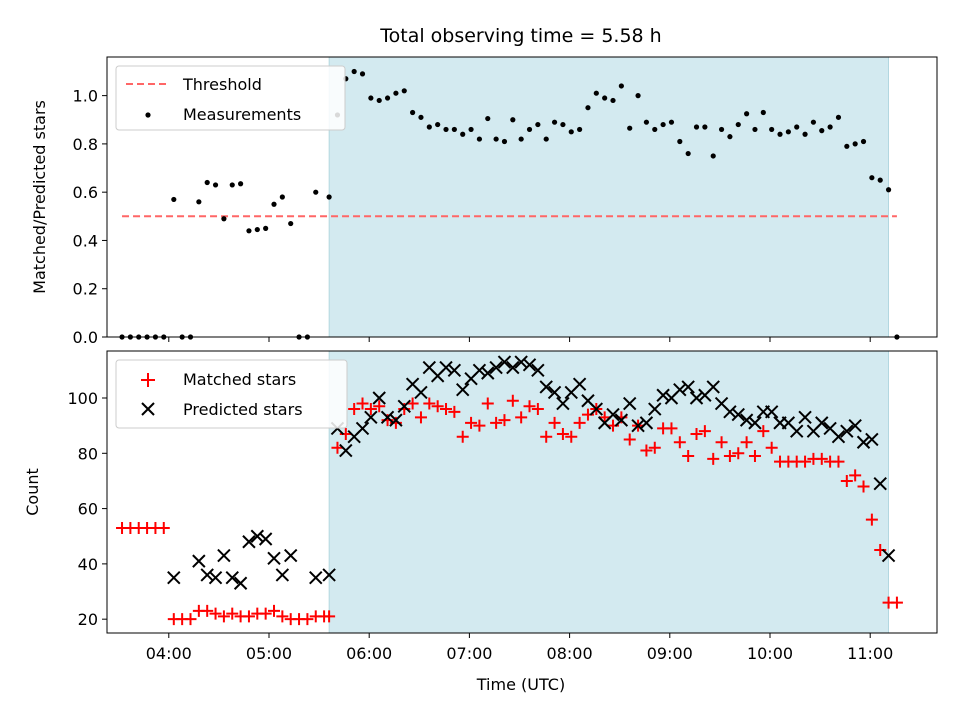 This screenshot has height=720, width=960. What do you see at coordinates (90, 217) in the screenshot?
I see `top-y-axis: 0.0 0.2 0.4 0.6 0.8 1.0` at bounding box center [90, 217].